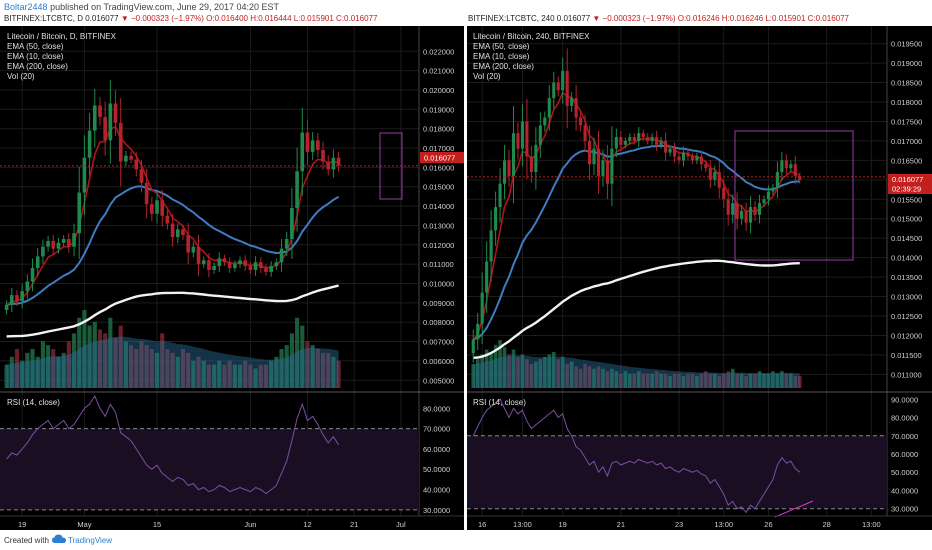 This screenshot has width=932, height=550. Describe the element at coordinates (43, 18) in the screenshot. I see `left-symbol: BITFINEX:LTCBTC, D` at that location.